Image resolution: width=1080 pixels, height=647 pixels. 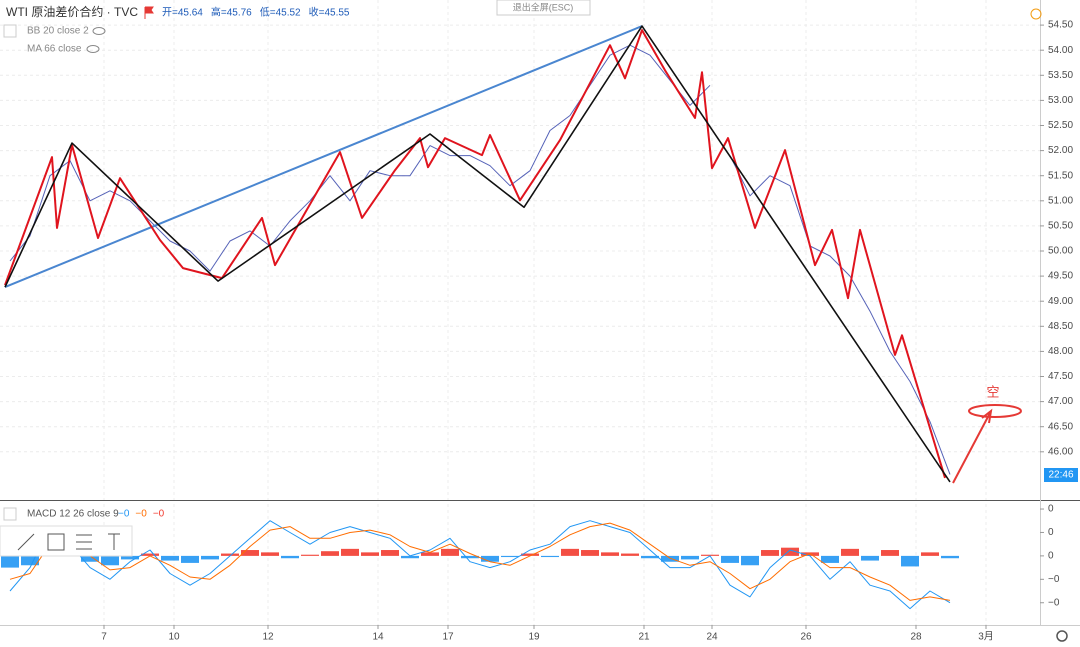 I want to click on y-tick-label: 53.00, so click(x=1060, y=100).